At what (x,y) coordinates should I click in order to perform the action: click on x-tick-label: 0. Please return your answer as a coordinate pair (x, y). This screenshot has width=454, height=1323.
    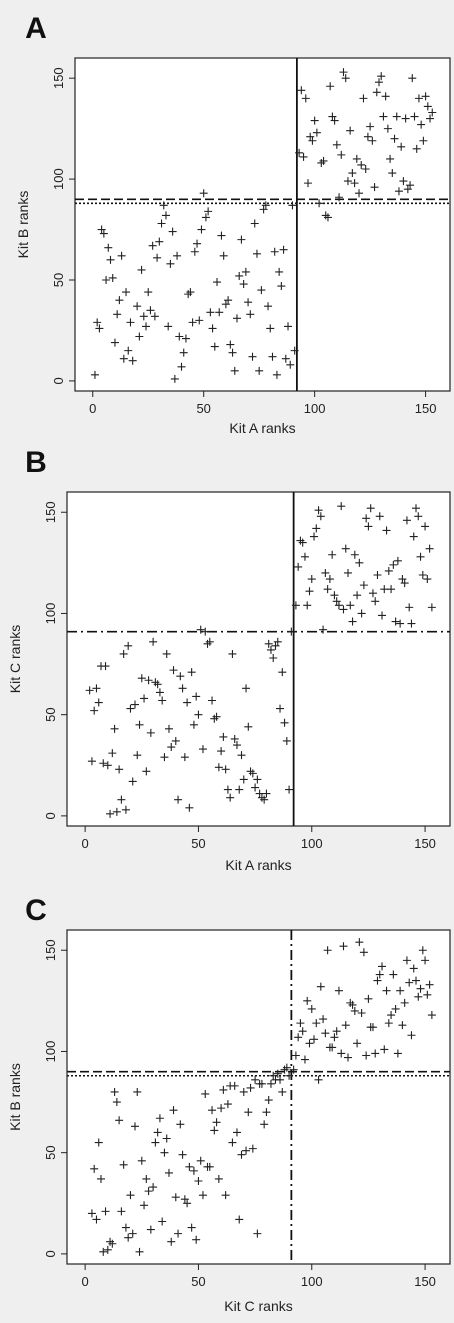
    Looking at the image, I should click on (92, 408).